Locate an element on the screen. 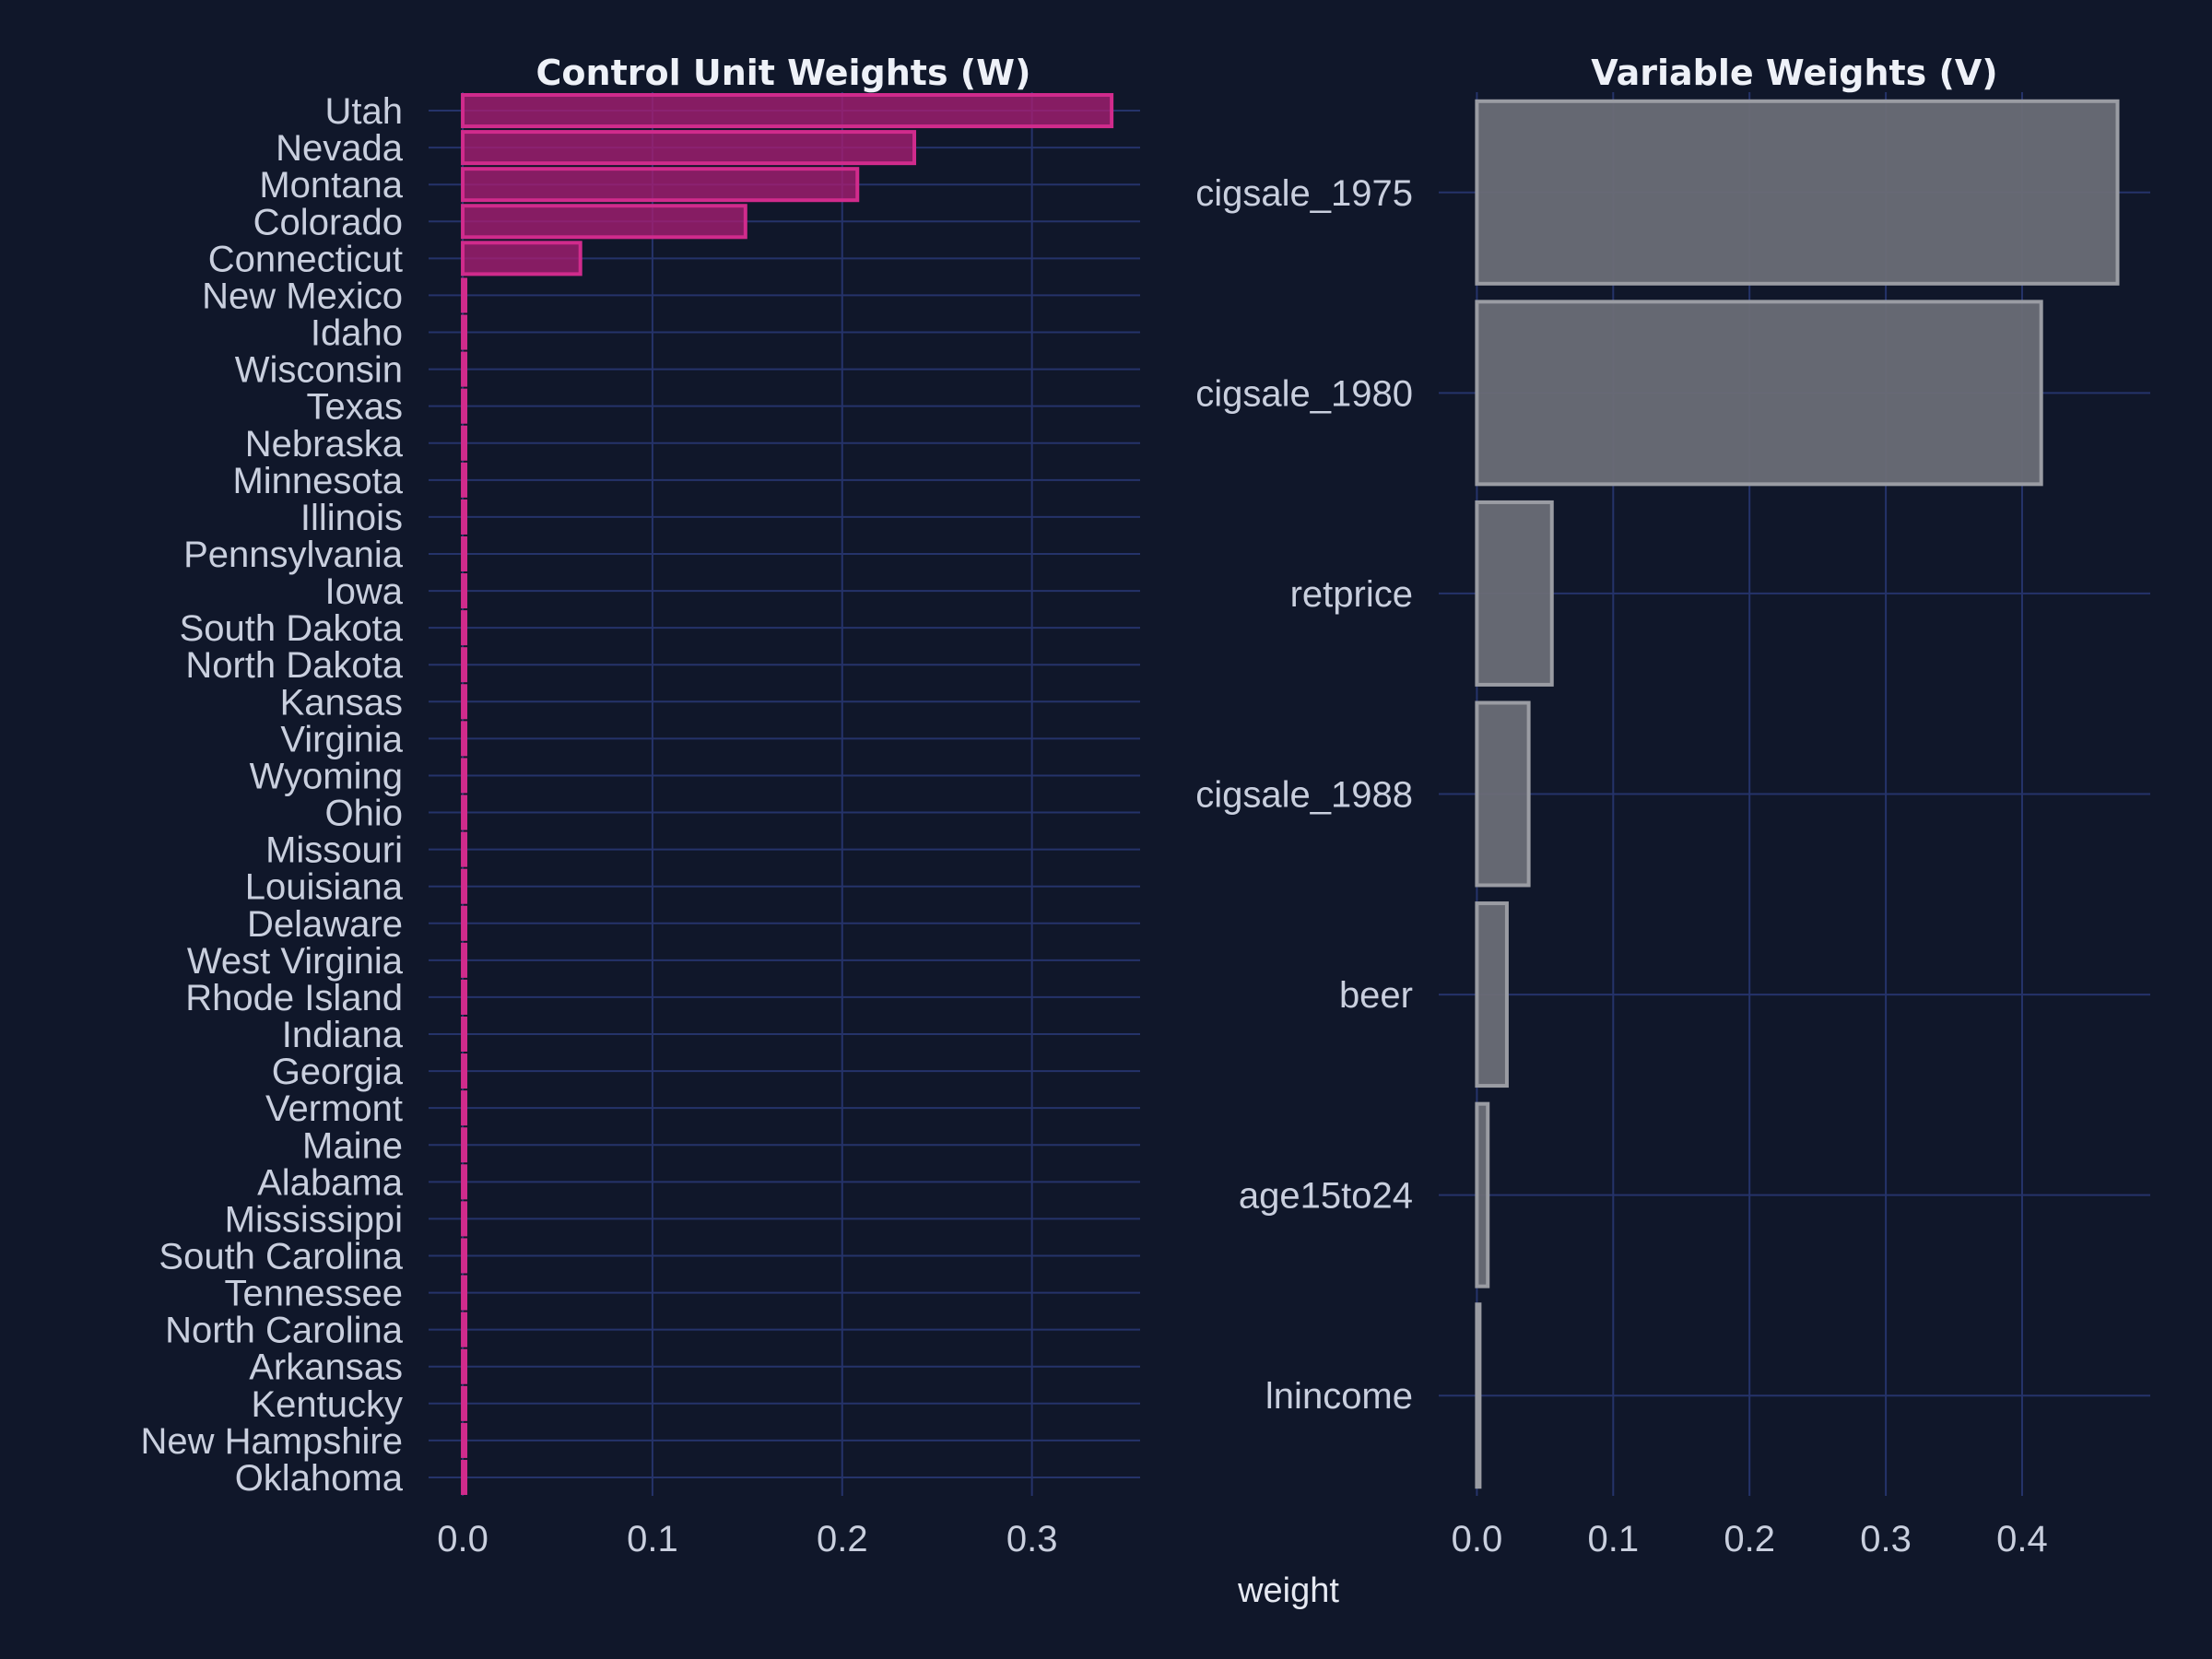 The width and height of the screenshot is (2212, 1659). category-label-tennessee: Tennessee is located at coordinates (314, 1294).